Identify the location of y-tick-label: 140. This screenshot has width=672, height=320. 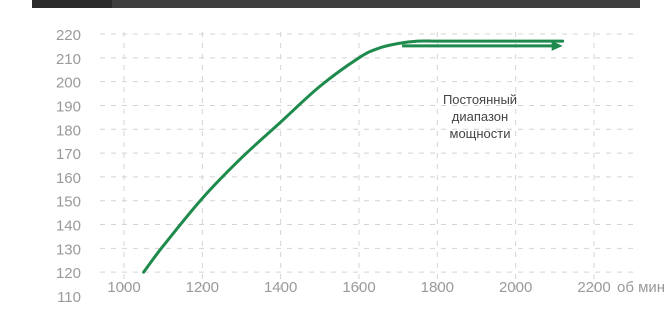
(68, 226).